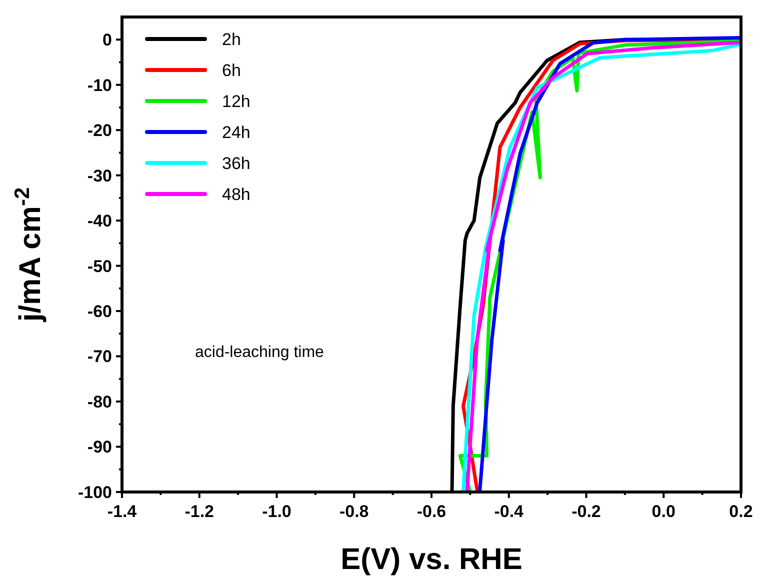 The width and height of the screenshot is (762, 583). What do you see at coordinates (259, 352) in the screenshot?
I see `annotation: acid-leaching time` at bounding box center [259, 352].